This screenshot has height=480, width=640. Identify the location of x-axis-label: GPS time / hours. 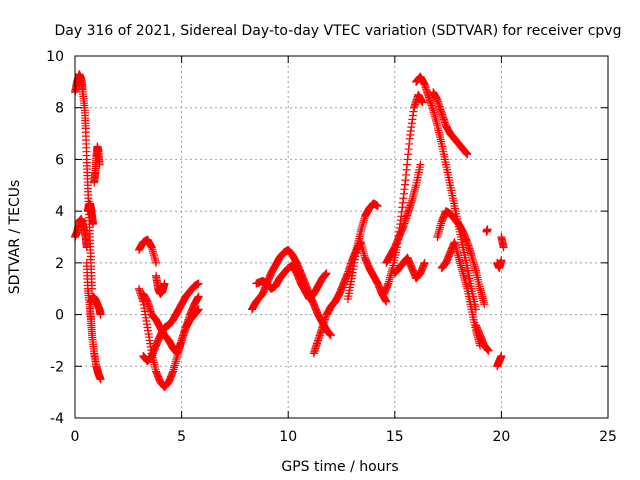
(339, 467).